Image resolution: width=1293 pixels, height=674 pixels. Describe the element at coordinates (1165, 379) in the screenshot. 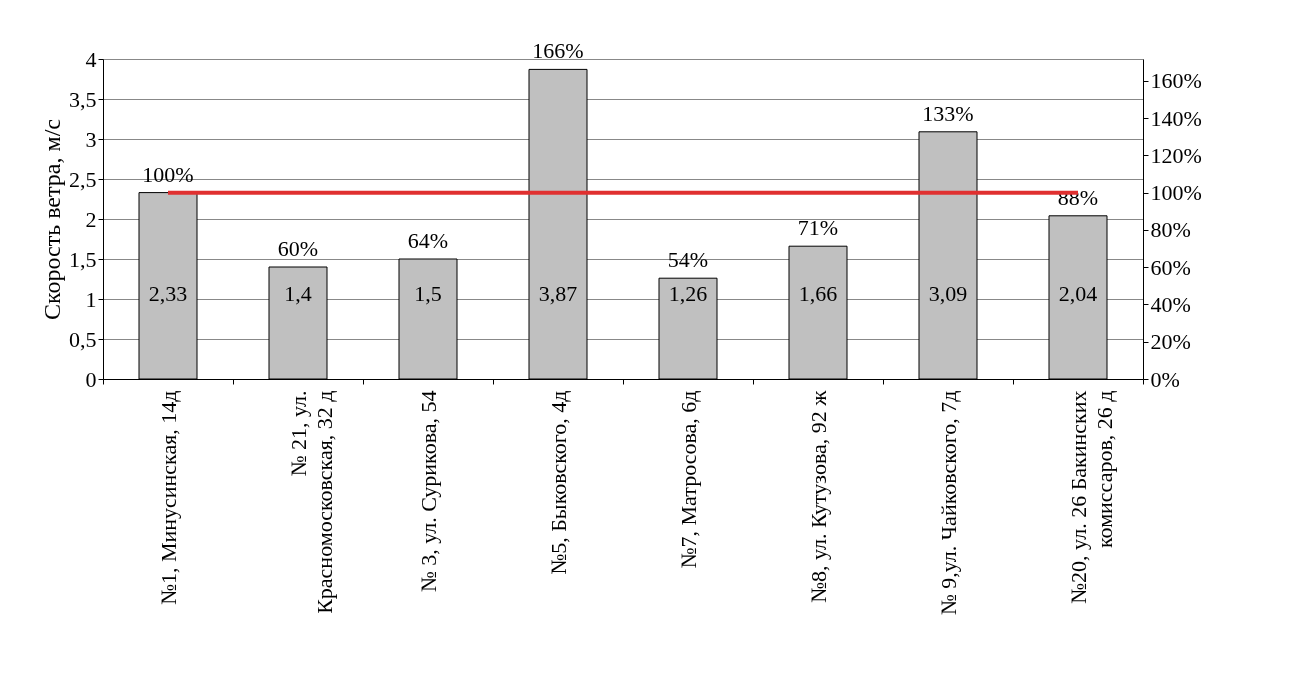

I see `y2-tick-label: 0%` at that location.